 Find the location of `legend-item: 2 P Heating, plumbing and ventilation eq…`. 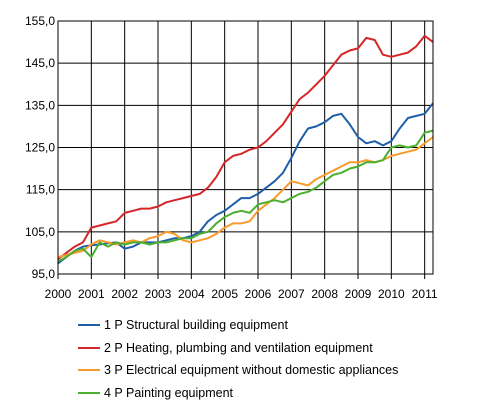

legend-item: 2 P Heating, plumbing and ventilation eq… is located at coordinates (238, 348).